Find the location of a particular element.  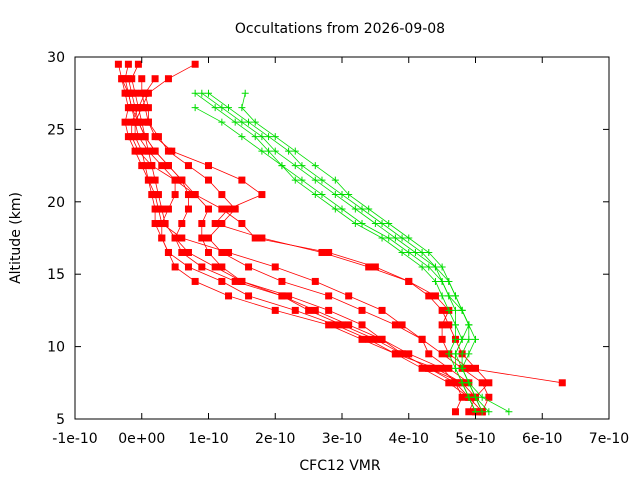

y-tick-label: 5 is located at coordinates (60, 420).